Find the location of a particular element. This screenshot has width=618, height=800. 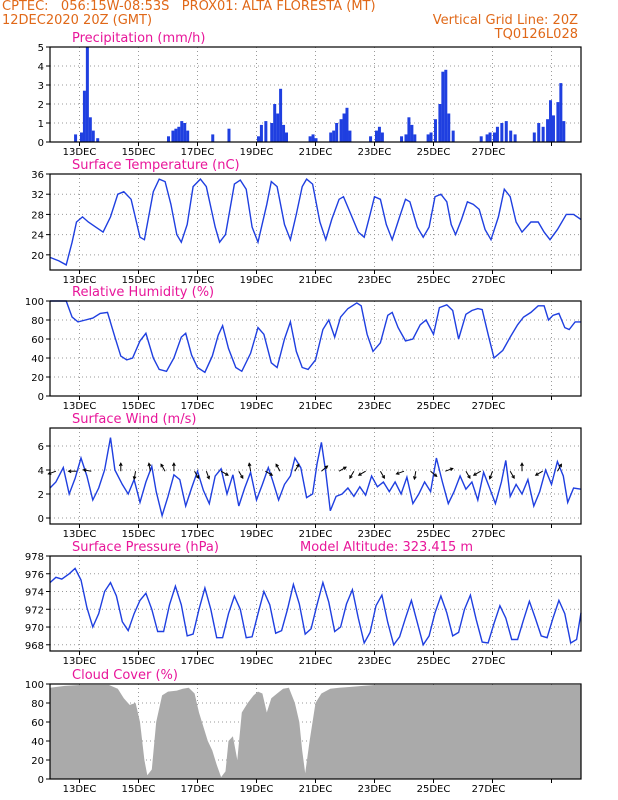

rh-xtick-label: 13DEC is located at coordinates (80, 406).